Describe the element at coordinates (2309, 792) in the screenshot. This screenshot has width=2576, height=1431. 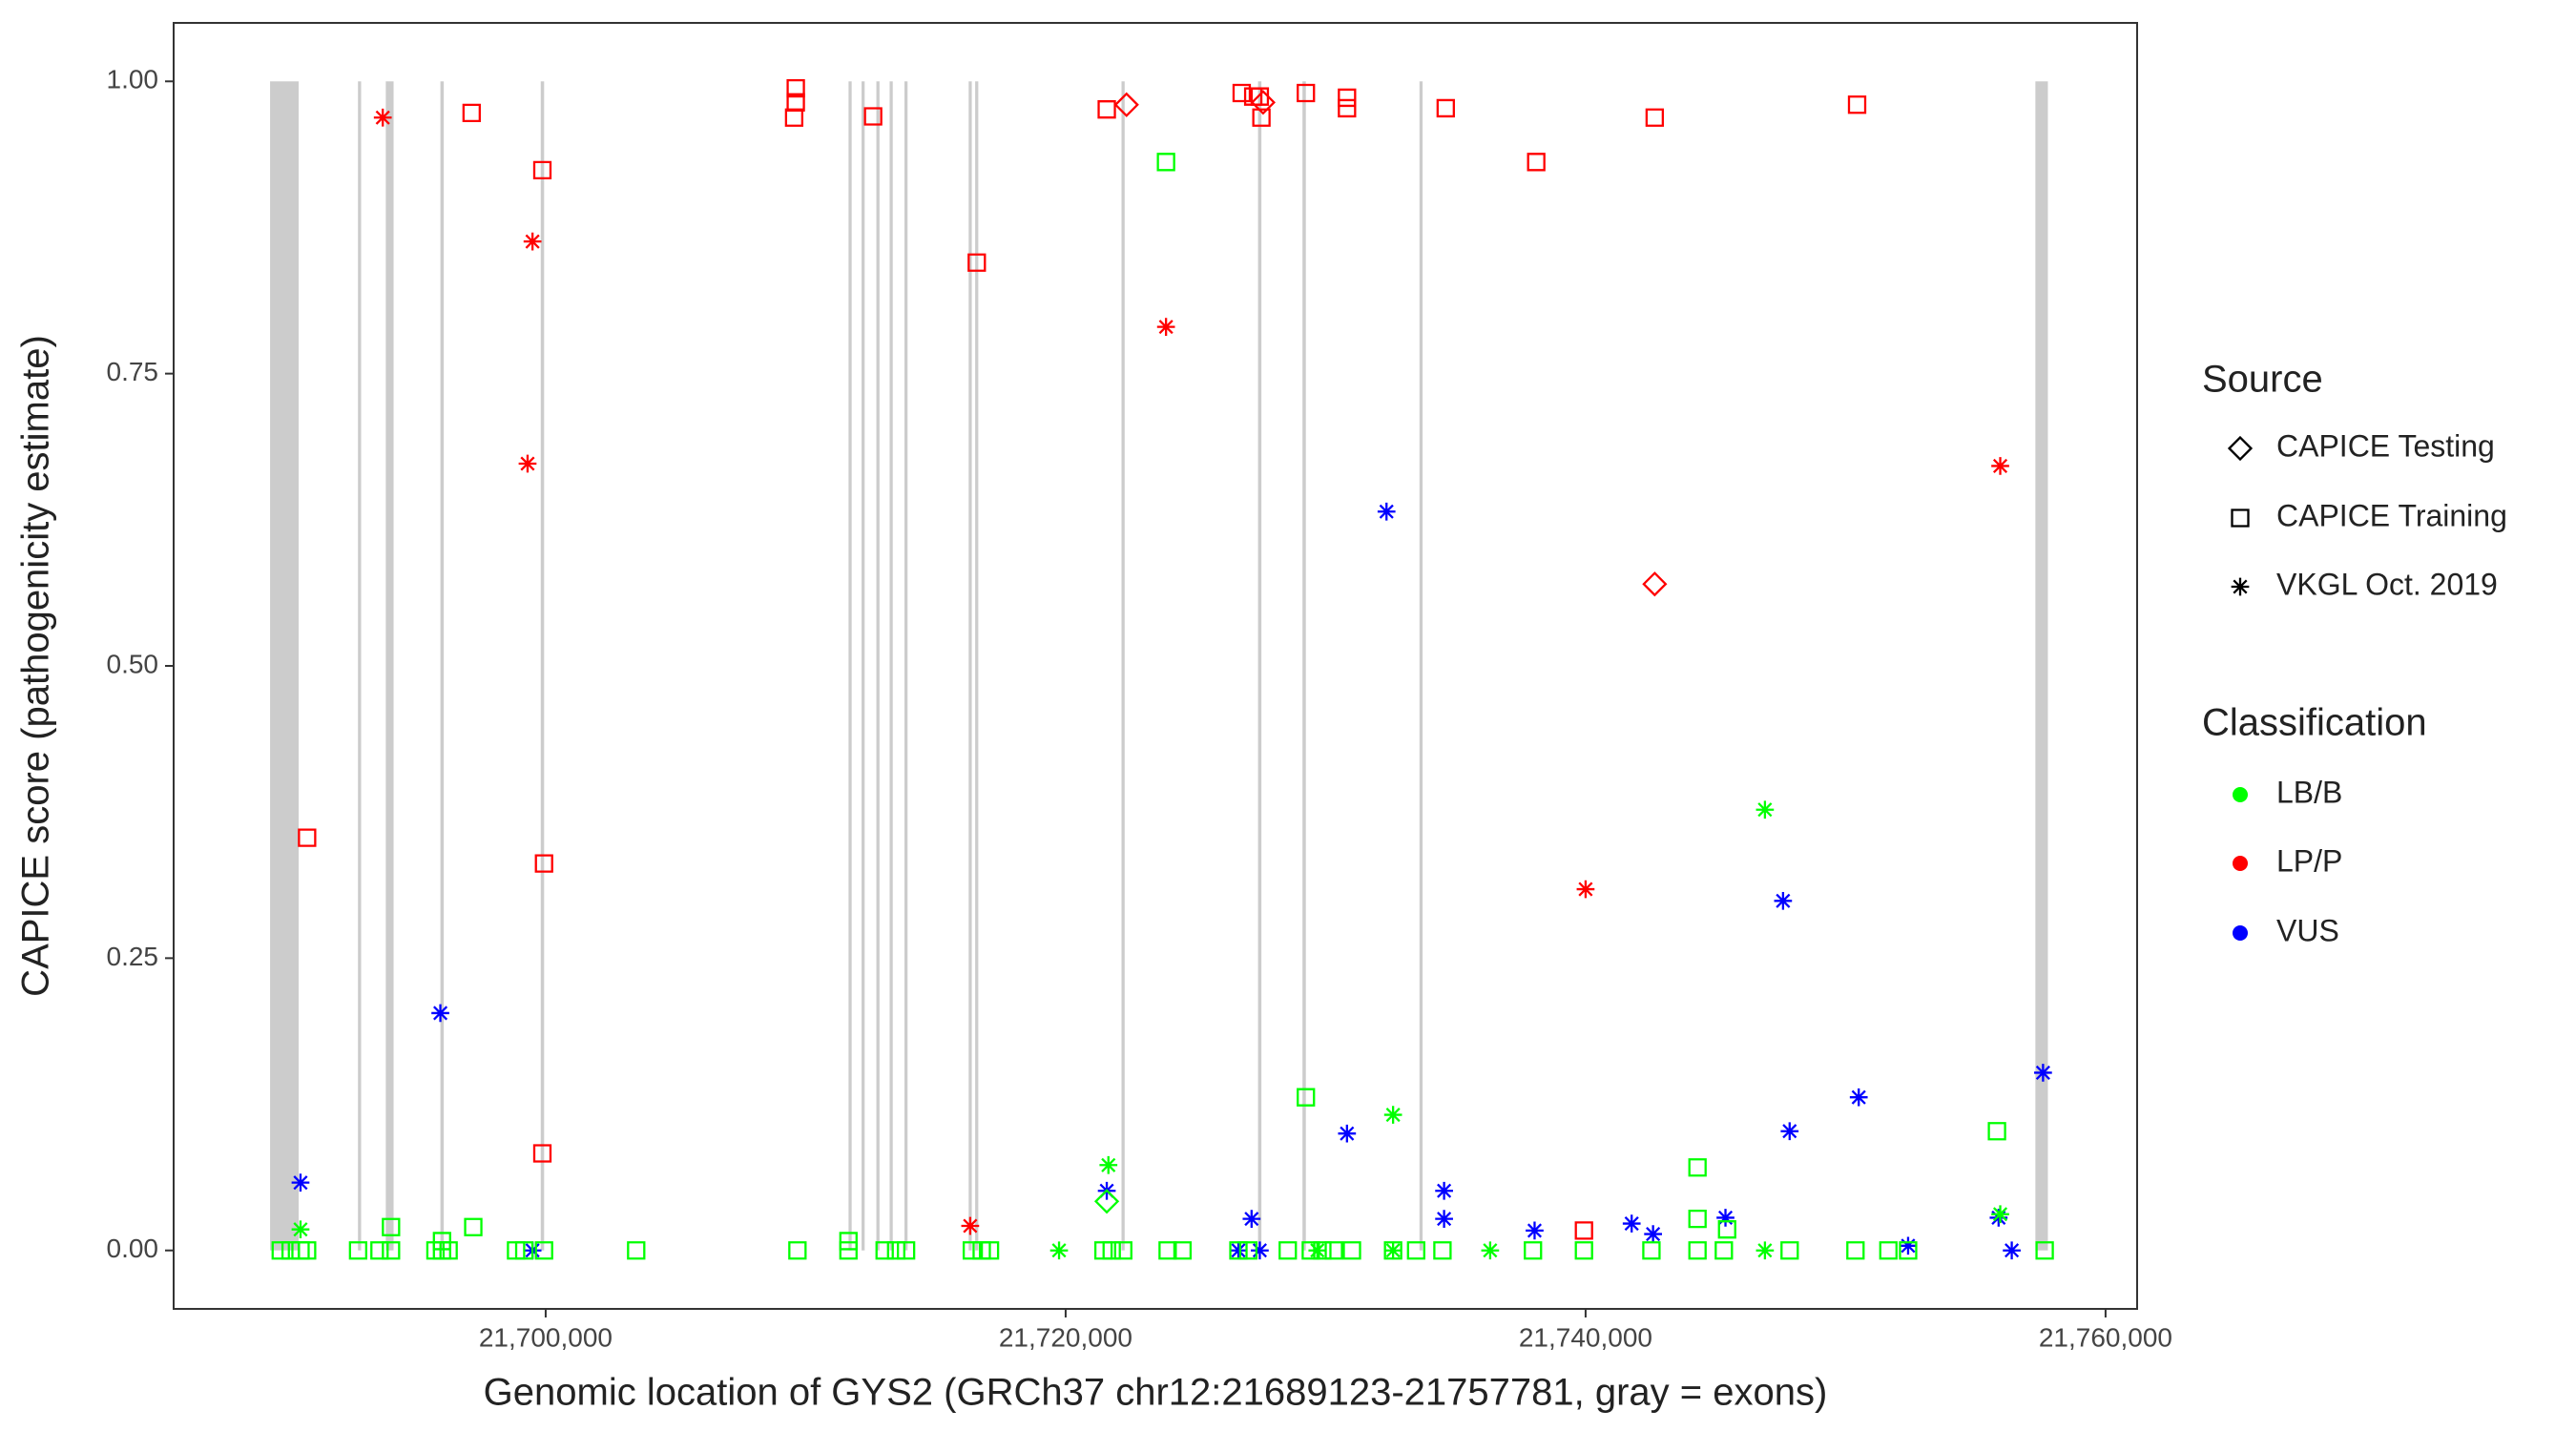
I see `legend-label: LB/B` at that location.